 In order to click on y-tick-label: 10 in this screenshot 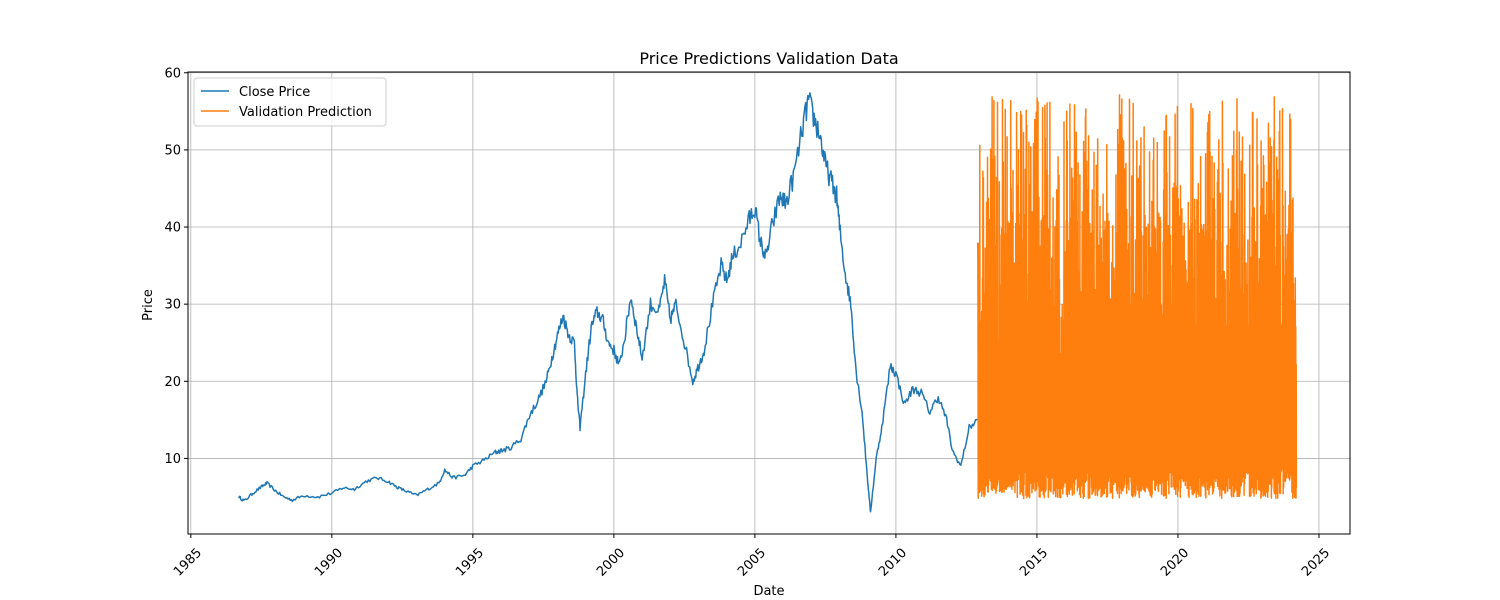, I will do `click(172, 459)`.